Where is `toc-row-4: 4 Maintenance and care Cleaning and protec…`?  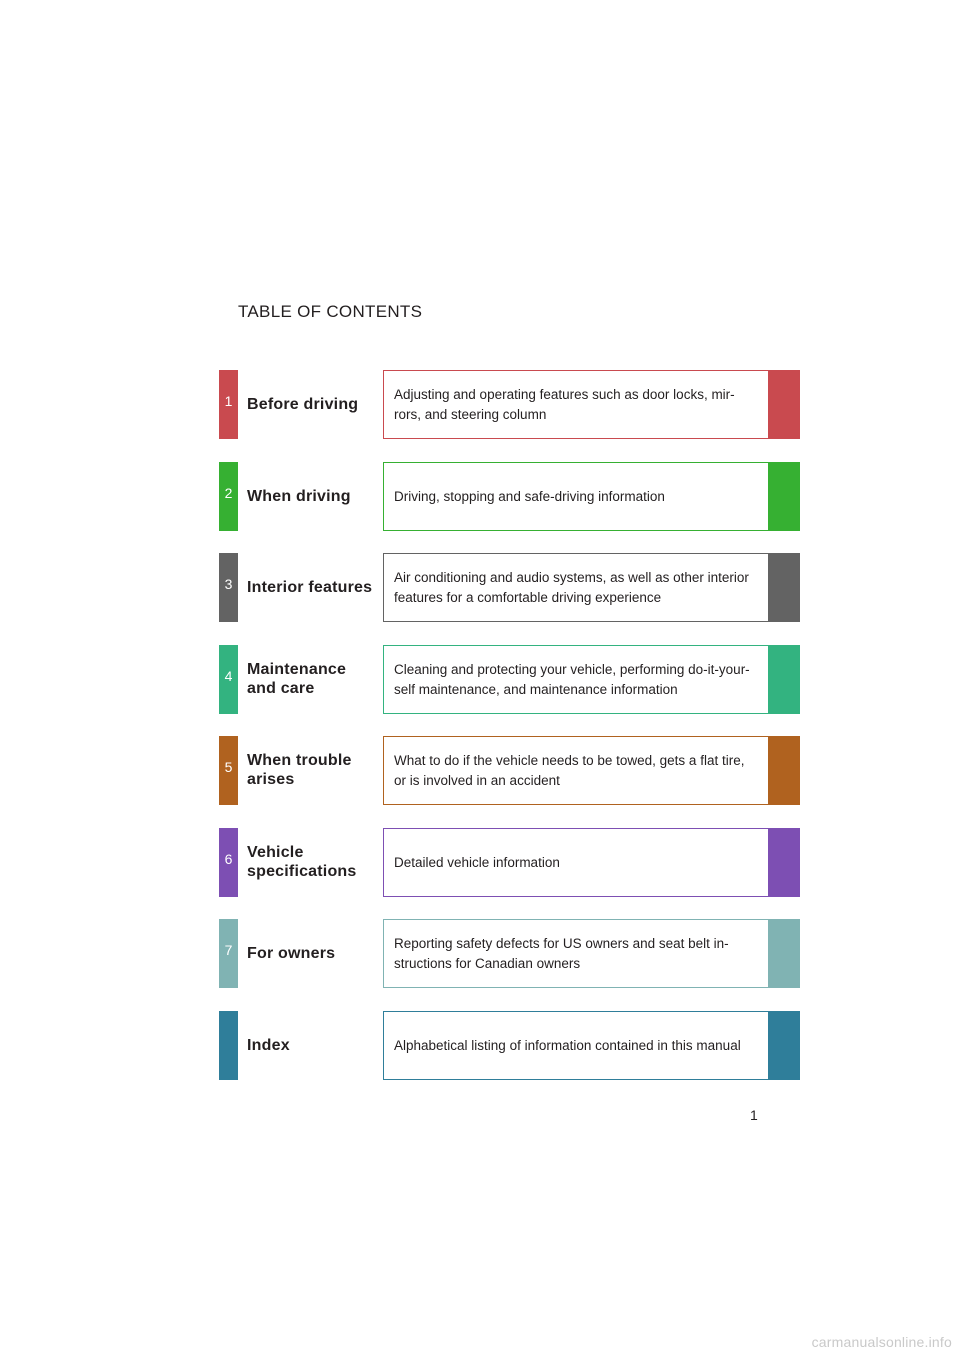
toc-row-4: 4 Maintenance and care Cleaning and protec… is located at coordinates (509, 679).